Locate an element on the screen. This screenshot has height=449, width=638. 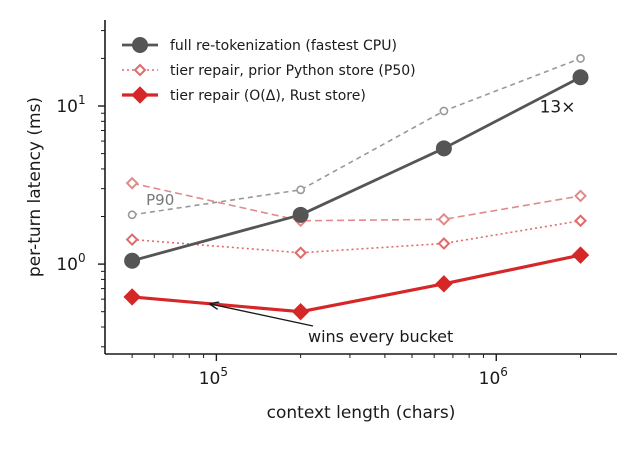
legend-label: tier repair (O(Δ), Rust store) is located at coordinates (268, 96).